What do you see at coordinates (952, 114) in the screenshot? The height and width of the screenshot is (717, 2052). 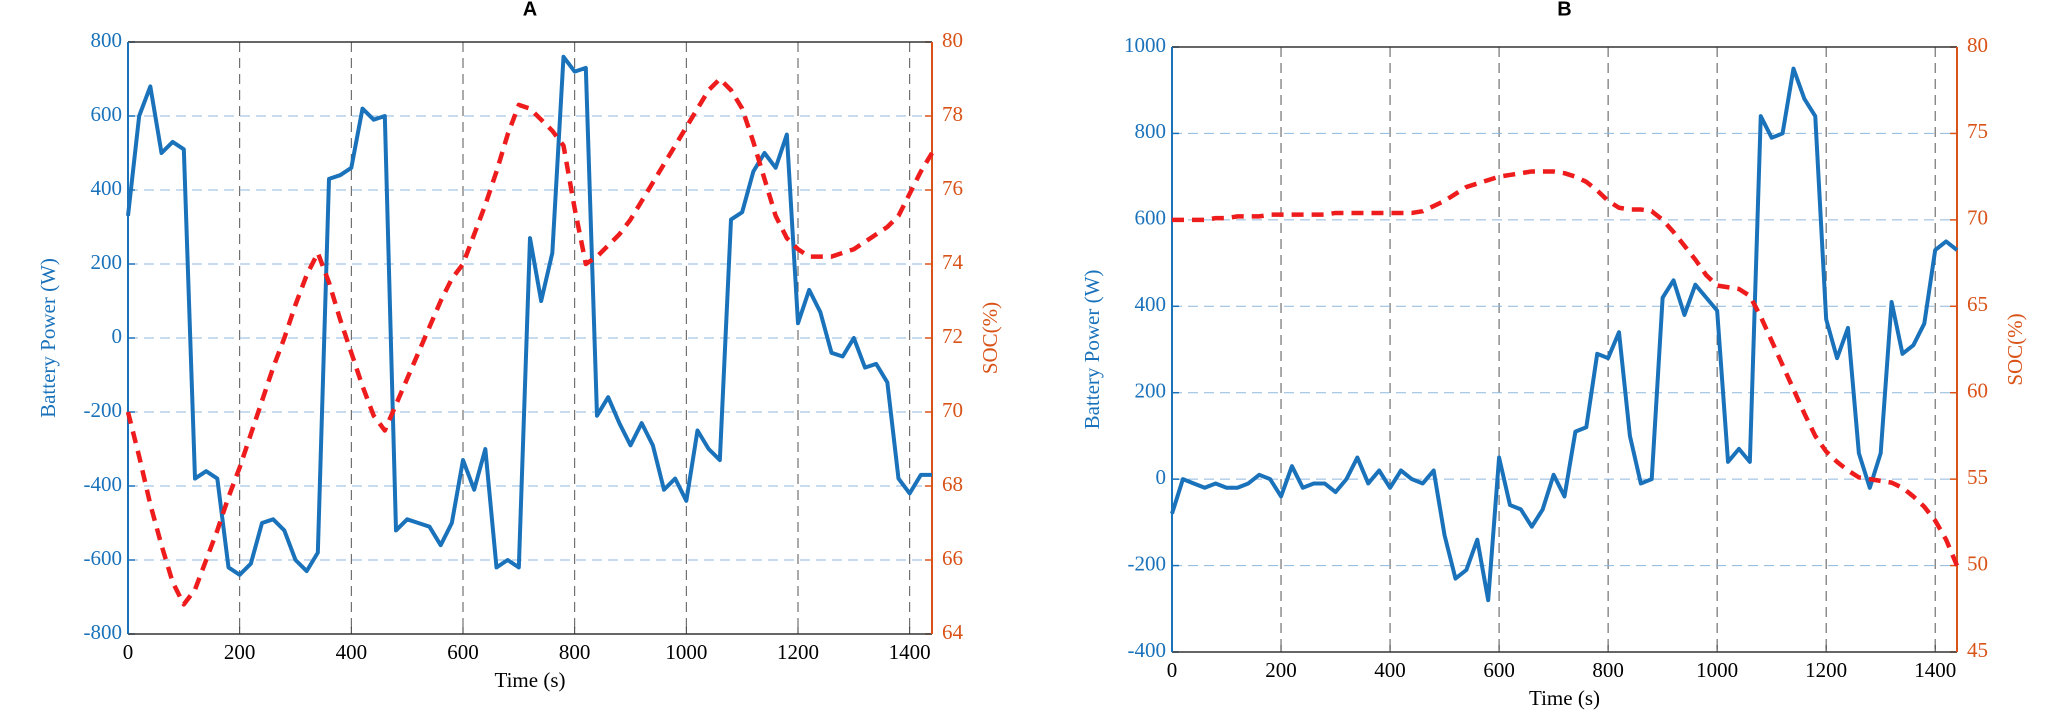 I see `y2-tick-label: 78` at bounding box center [952, 114].